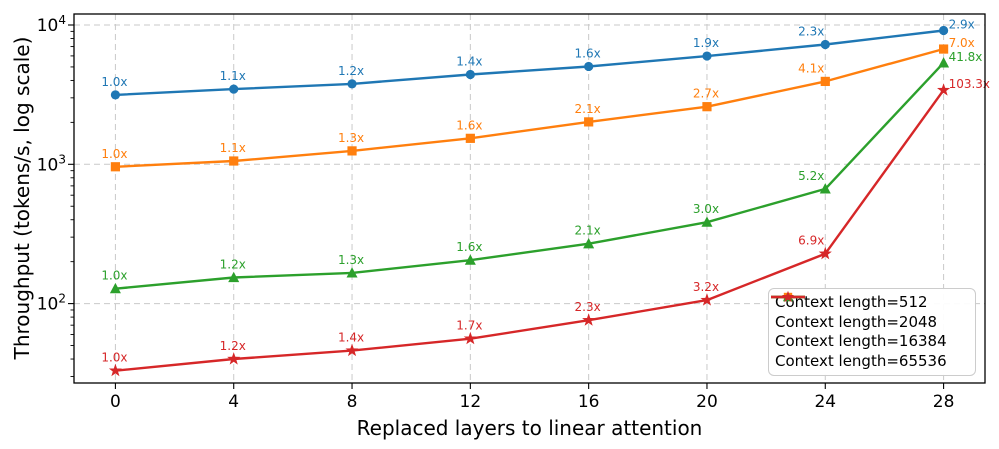  I want to click on x-axis-label: Replaced layers to linear attention, so click(529, 428).